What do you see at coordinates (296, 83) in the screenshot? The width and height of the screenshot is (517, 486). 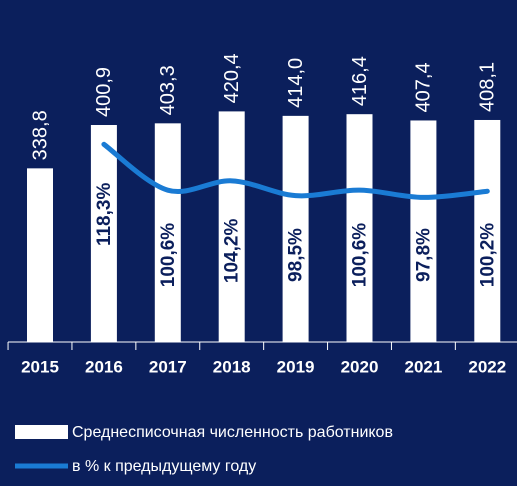 I see `bar-value-label: 414,0` at bounding box center [296, 83].